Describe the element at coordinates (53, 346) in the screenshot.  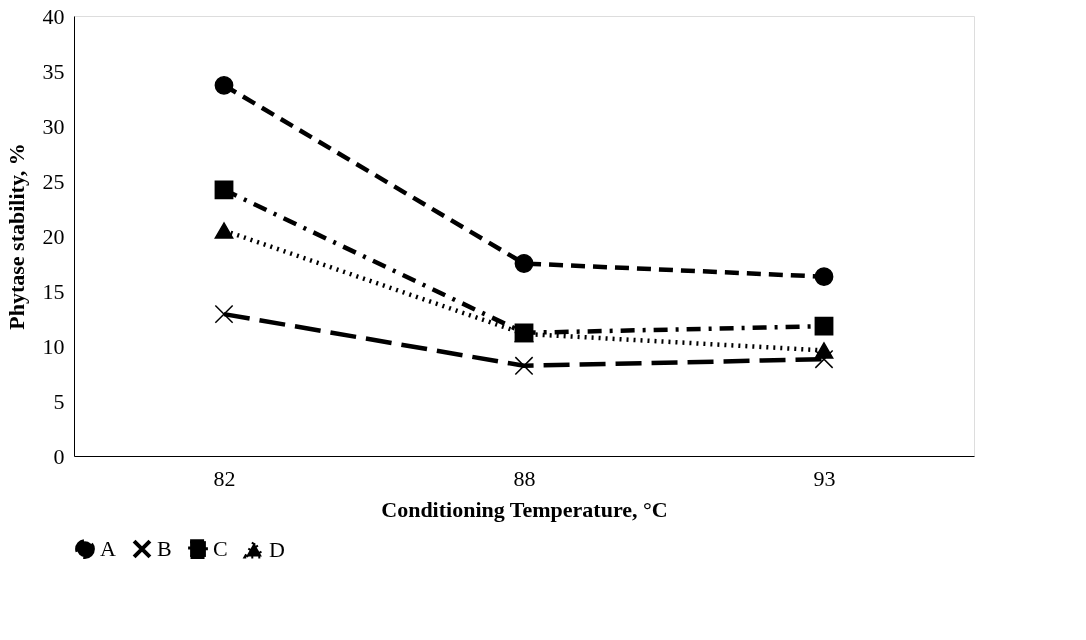
I see `y-tick-label: 10` at that location.